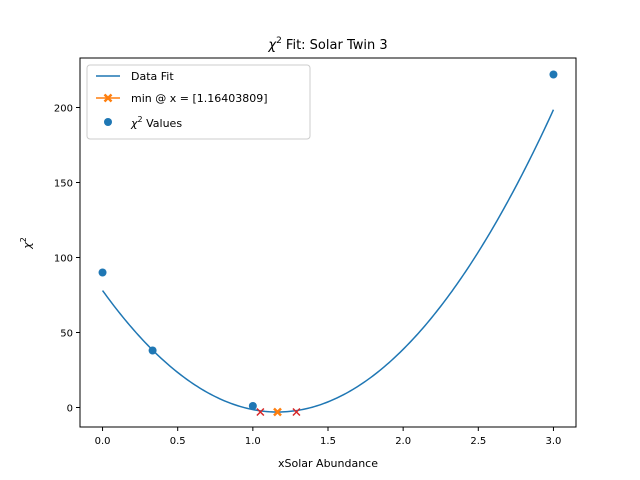 The image size is (640, 480). Describe the element at coordinates (108, 98) in the screenshot. I see `legend-marker-min` at that location.